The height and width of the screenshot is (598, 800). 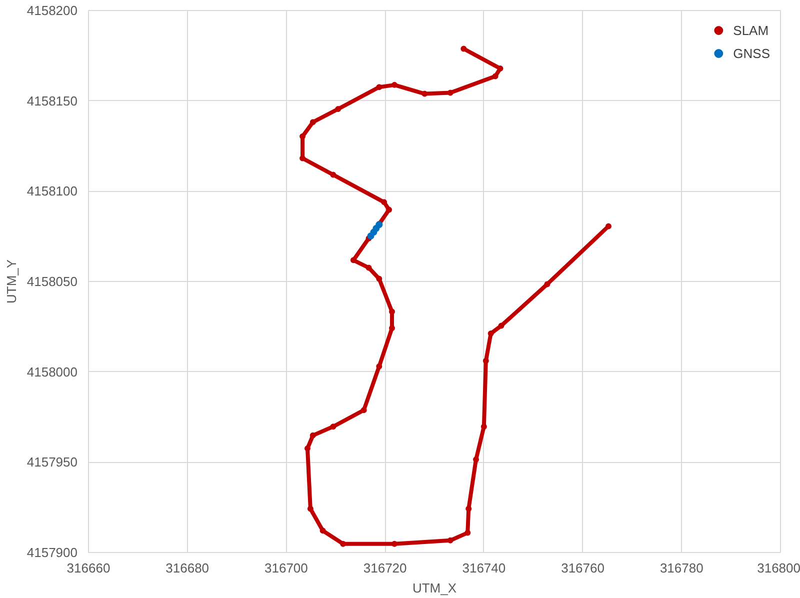 What do you see at coordinates (778, 568) in the screenshot?
I see `x-tick-label: 316800` at bounding box center [778, 568].